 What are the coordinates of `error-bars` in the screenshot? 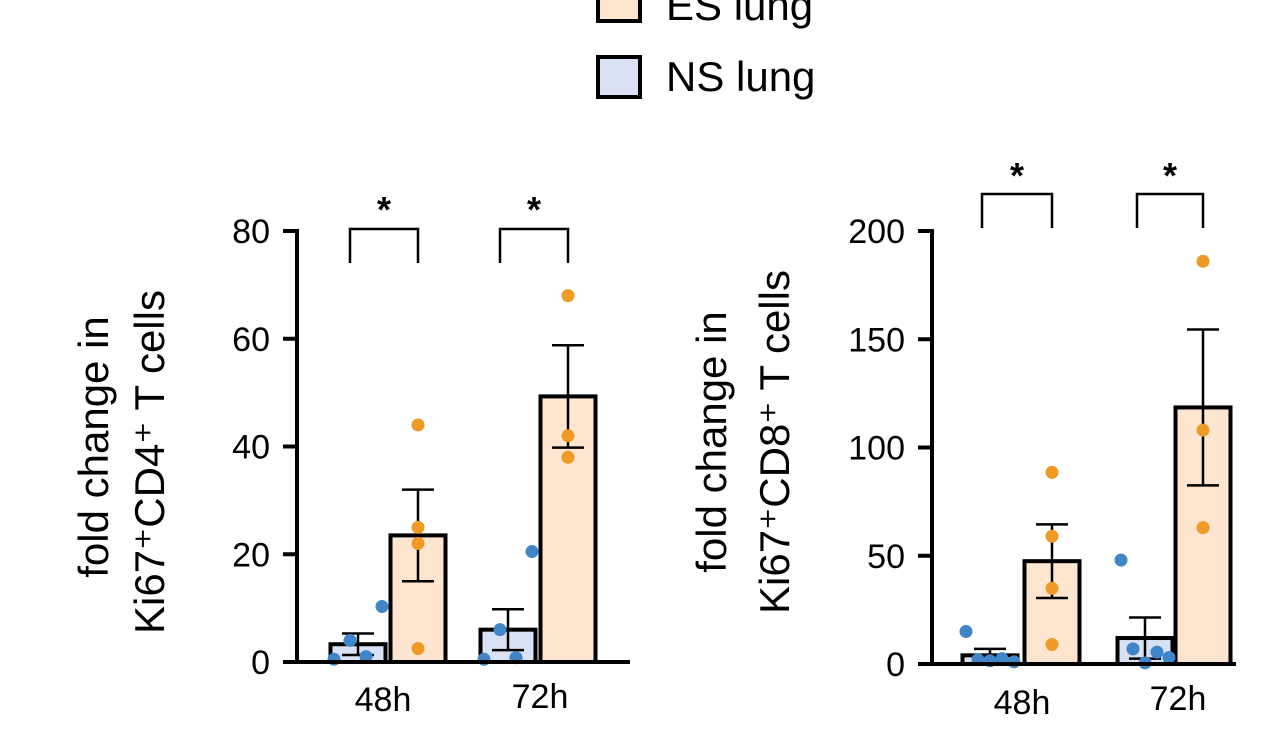 It's located at (463, 500).